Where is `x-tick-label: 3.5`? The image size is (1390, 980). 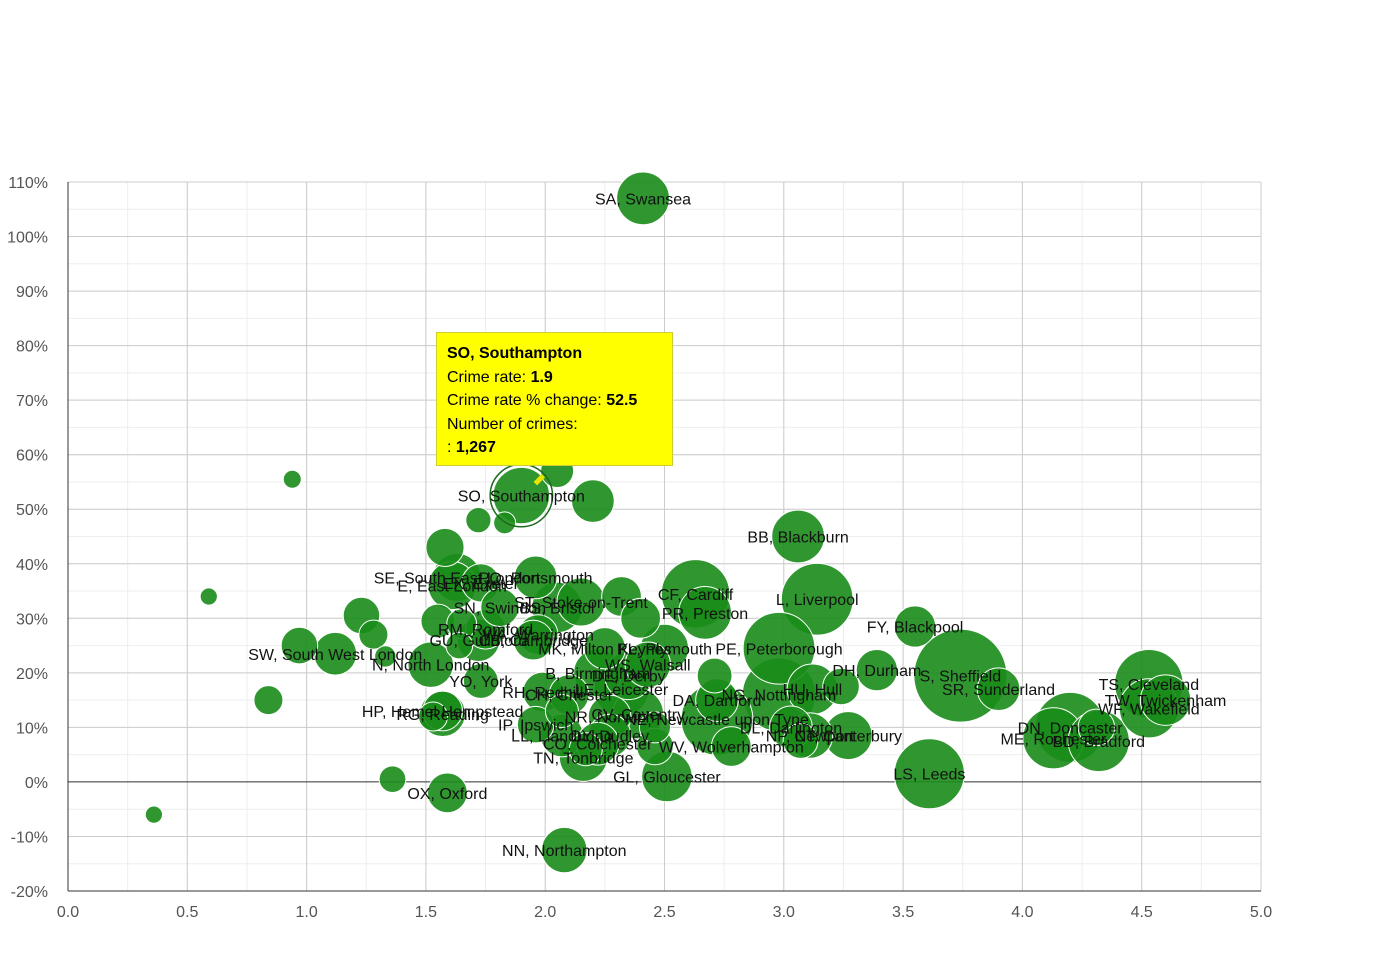
x-tick-label: 3.5 is located at coordinates (903, 912).